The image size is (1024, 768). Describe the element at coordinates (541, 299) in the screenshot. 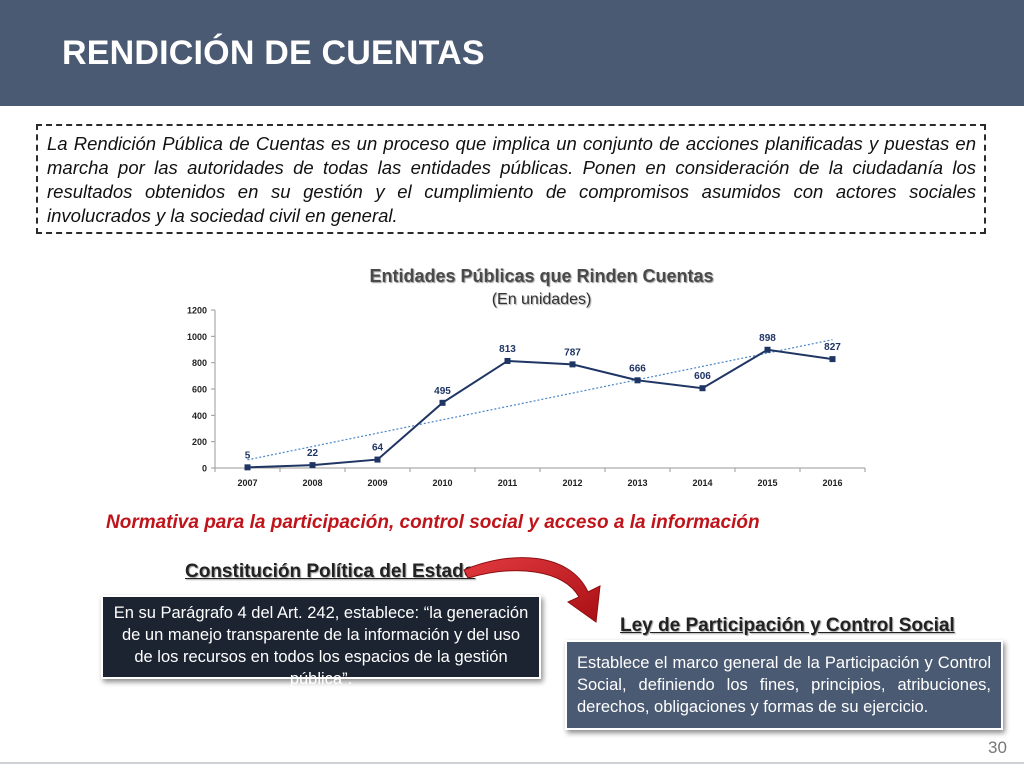

I see `chart-subtitle: (En unidades)` at that location.